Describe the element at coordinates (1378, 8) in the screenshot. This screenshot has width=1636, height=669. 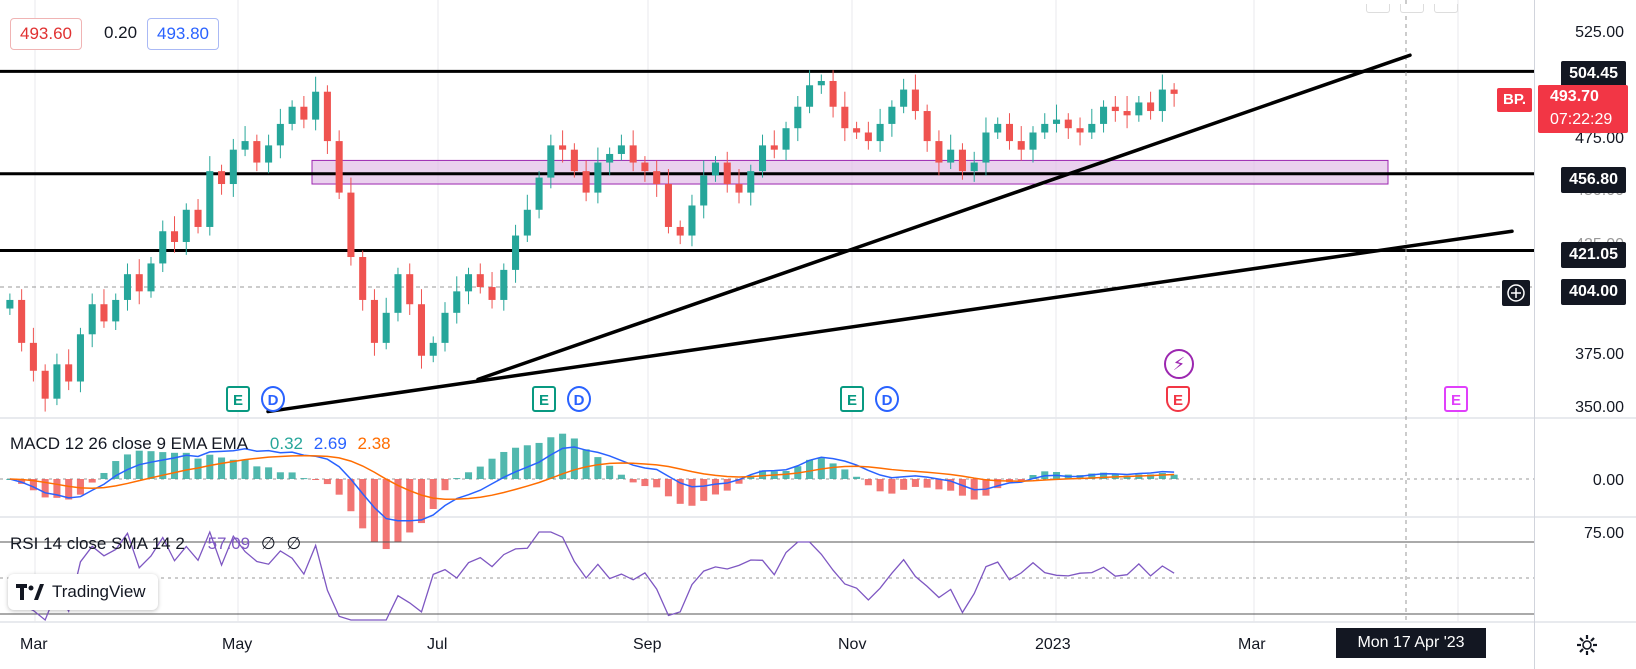
I see `minimize-icon` at that location.